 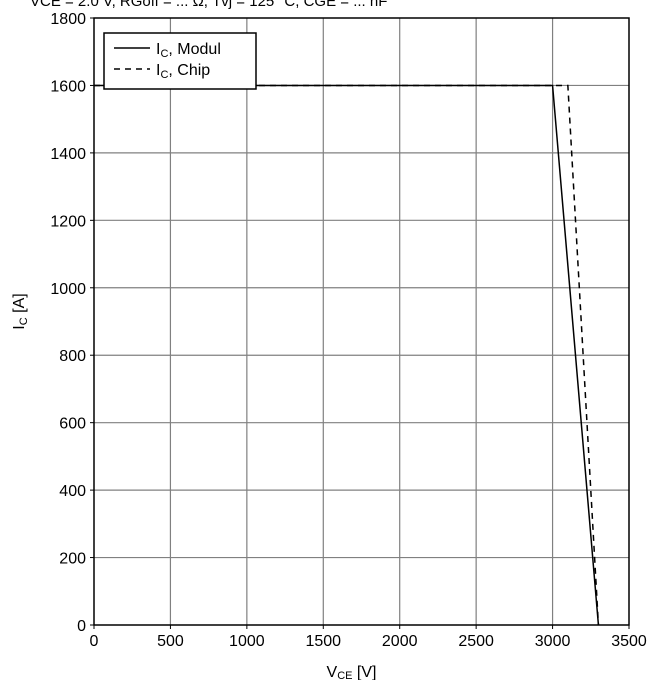 What do you see at coordinates (170, 641) in the screenshot?
I see `x-tick-label: 500` at bounding box center [170, 641].